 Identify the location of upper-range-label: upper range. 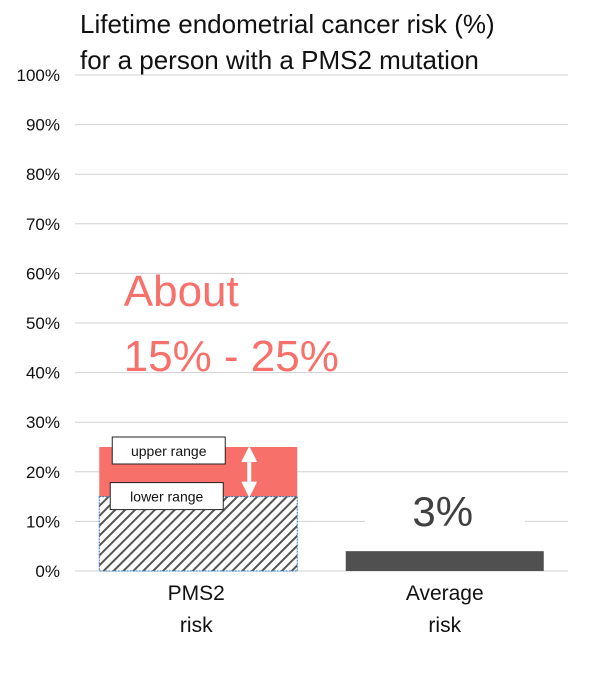
(169, 451).